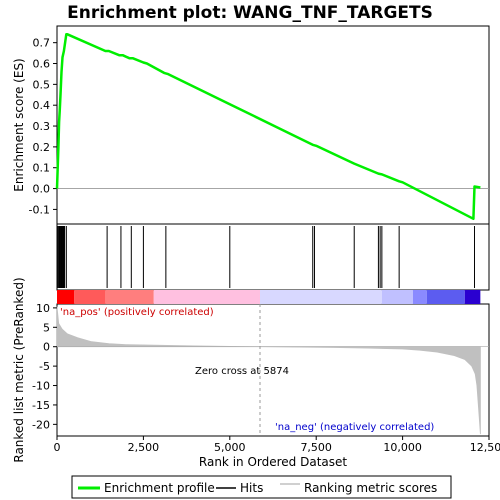 This screenshot has width=500, height=500. Describe the element at coordinates (159, 488) in the screenshot. I see `legend-label-enrichment: Enrichment profile` at that location.